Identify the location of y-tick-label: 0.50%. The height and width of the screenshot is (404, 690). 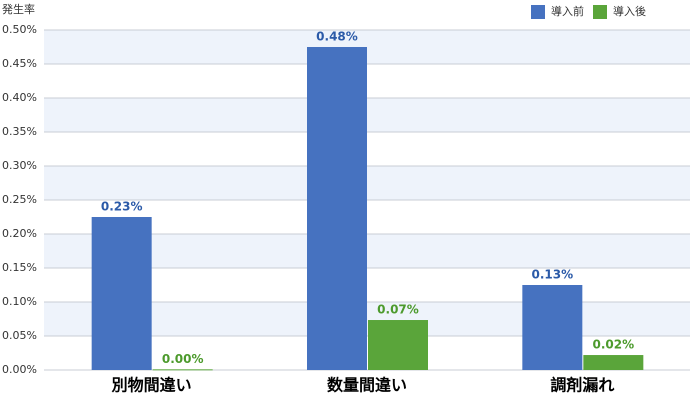
(19, 29).